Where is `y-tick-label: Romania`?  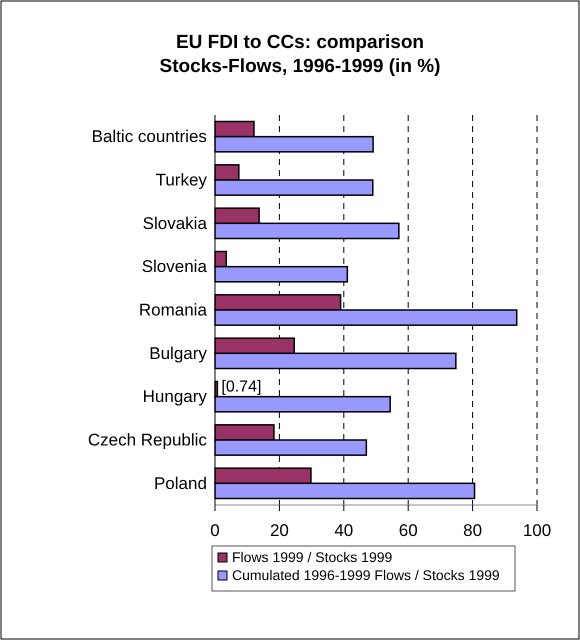
y-tick-label: Romania is located at coordinates (173, 310).